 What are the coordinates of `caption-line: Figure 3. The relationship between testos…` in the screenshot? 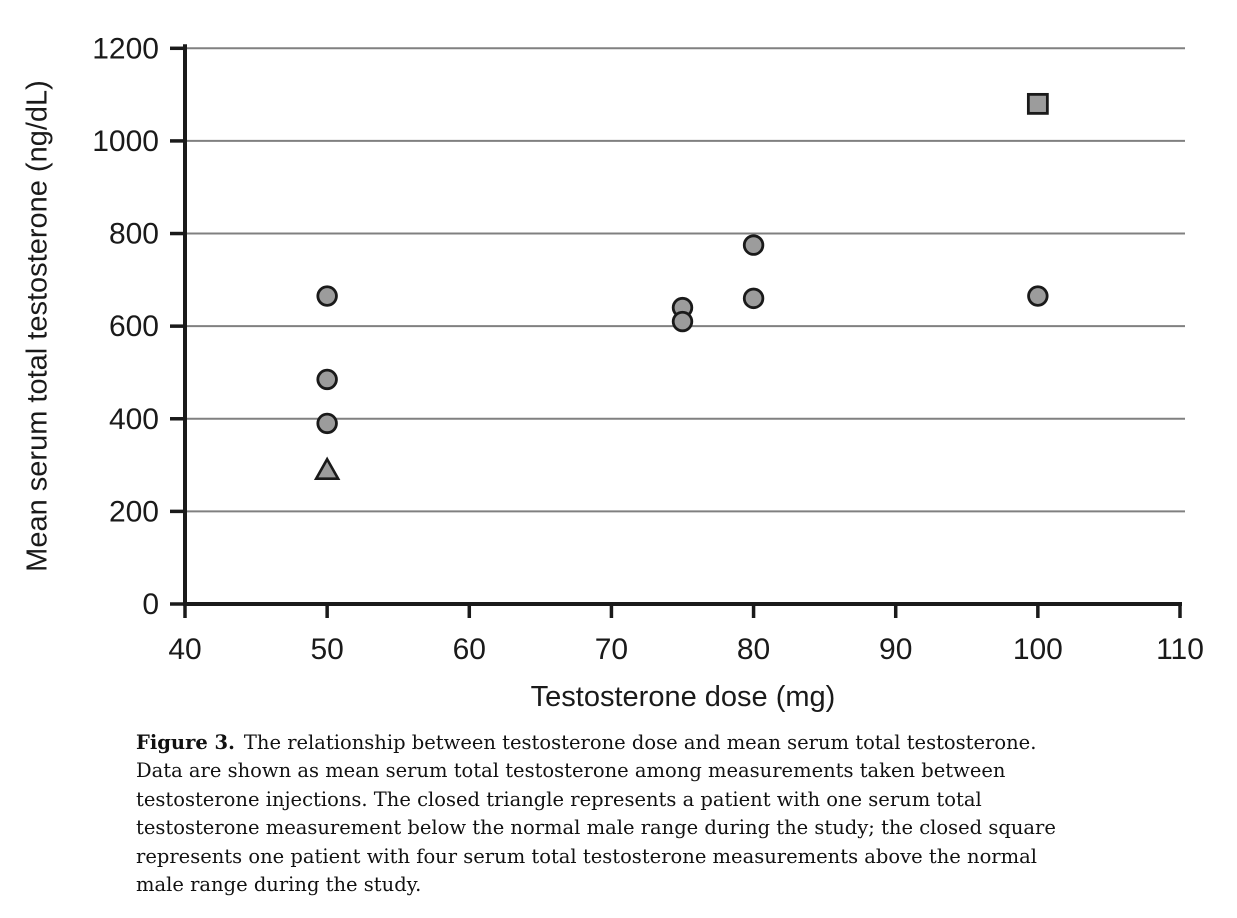 It's located at (641, 743).